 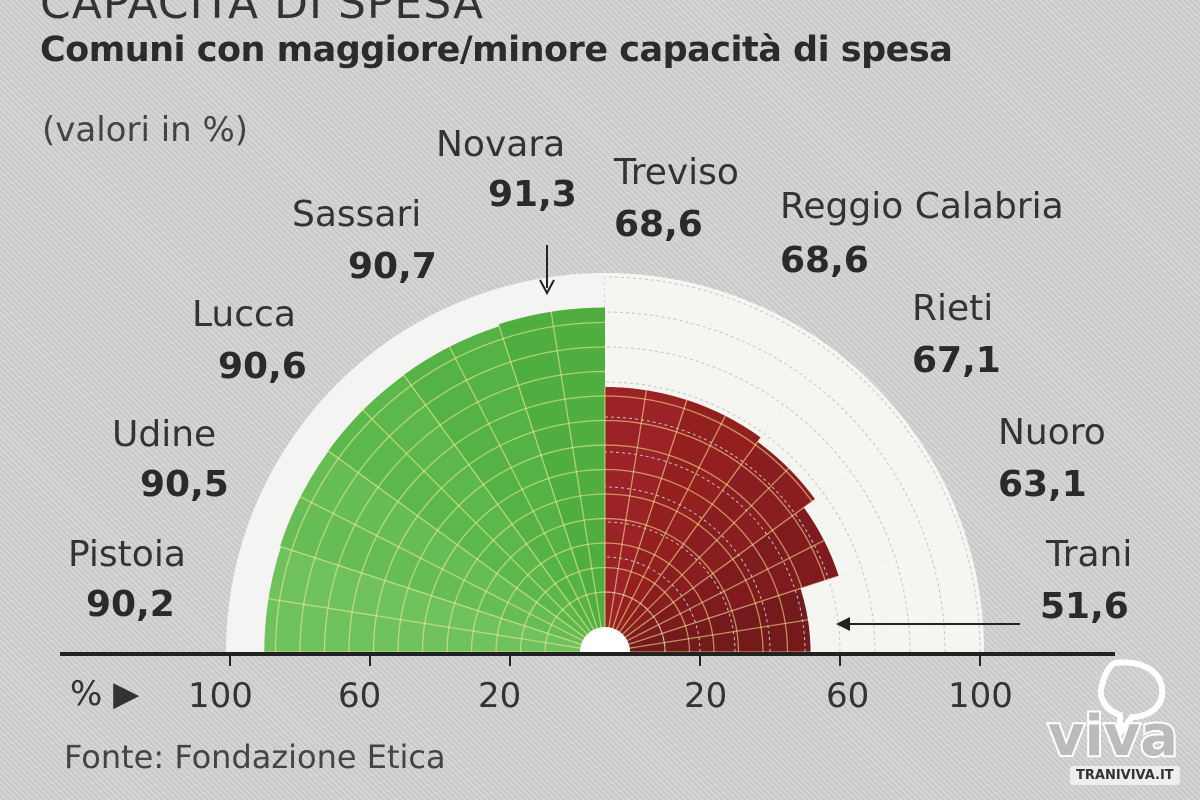 I want to click on bar-udine, so click(x=432, y=548).